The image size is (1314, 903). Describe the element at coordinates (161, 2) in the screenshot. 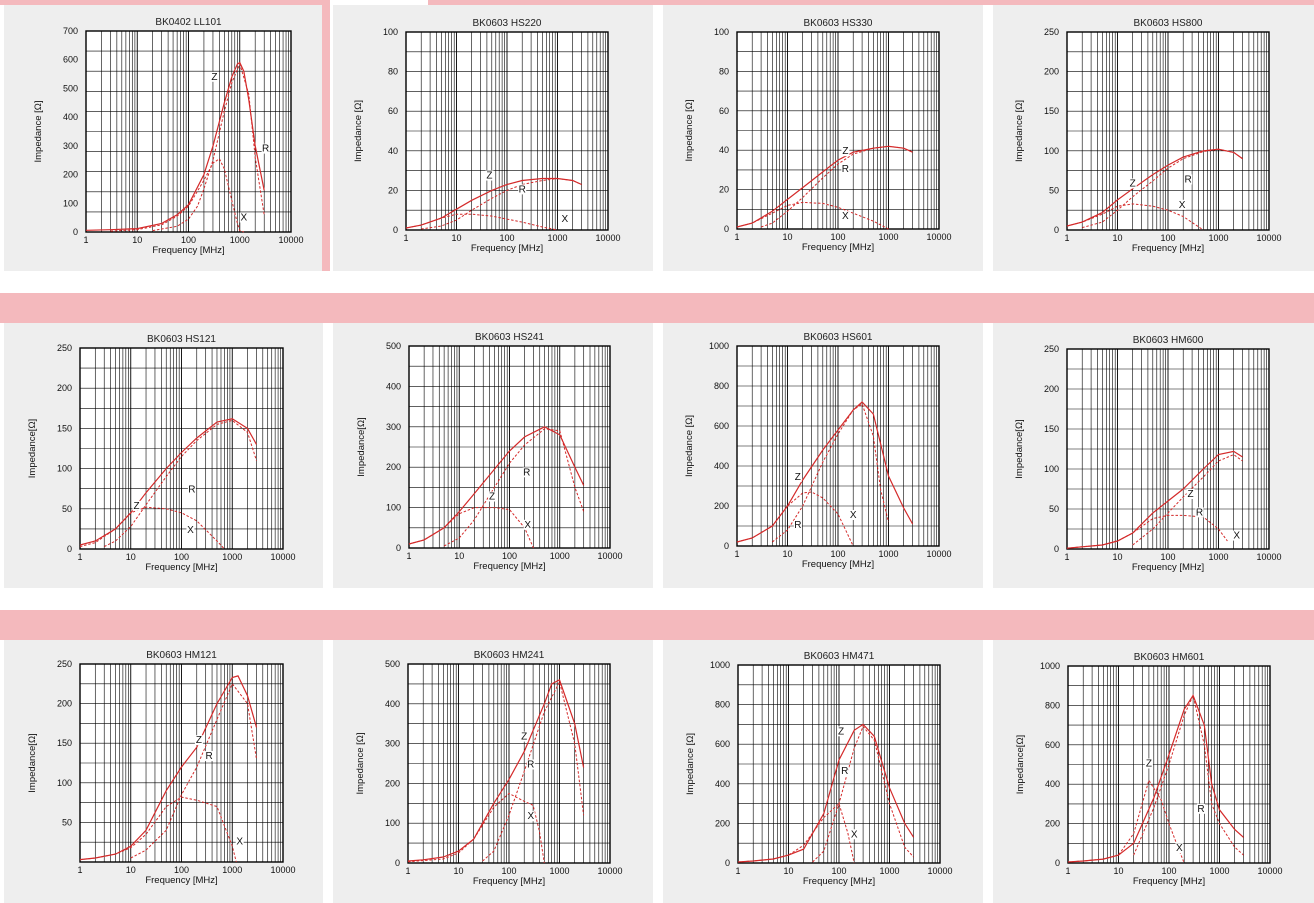

I see `header-band-1-left` at that location.